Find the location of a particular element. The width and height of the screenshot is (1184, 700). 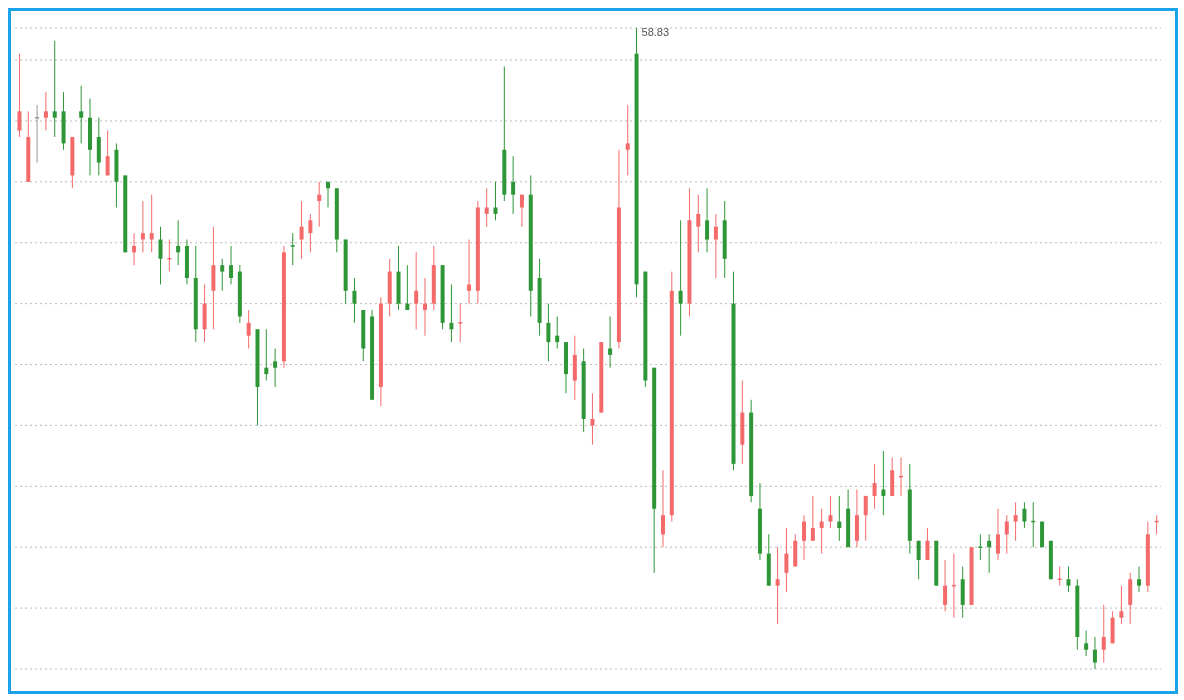

annotation: 58.83 is located at coordinates (655, 32).